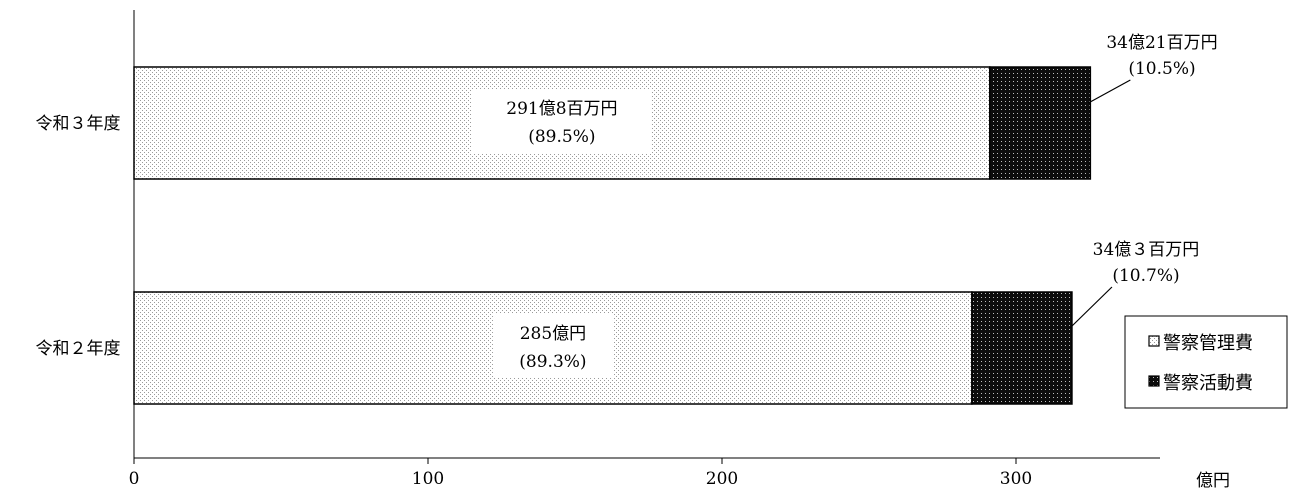 This screenshot has width=1300, height=496. Describe the element at coordinates (1016, 479) in the screenshot. I see `x-tick-label: 300` at that location.